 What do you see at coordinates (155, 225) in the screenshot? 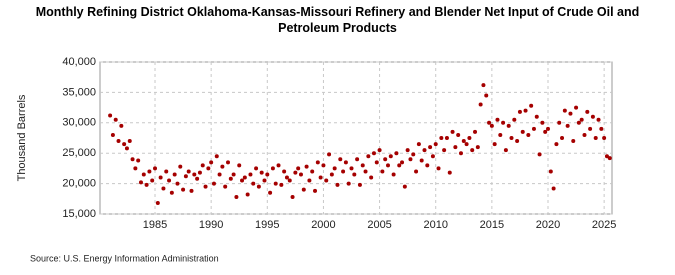
I see `x-tick-label: 1985` at bounding box center [155, 225].